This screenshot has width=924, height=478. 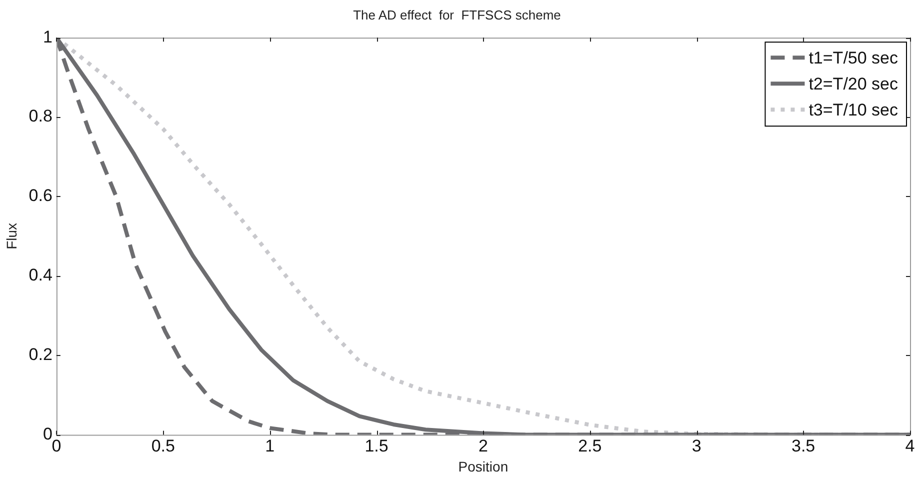 What do you see at coordinates (40, 275) in the screenshot?
I see `y-tick-label: 0.4` at bounding box center [40, 275].